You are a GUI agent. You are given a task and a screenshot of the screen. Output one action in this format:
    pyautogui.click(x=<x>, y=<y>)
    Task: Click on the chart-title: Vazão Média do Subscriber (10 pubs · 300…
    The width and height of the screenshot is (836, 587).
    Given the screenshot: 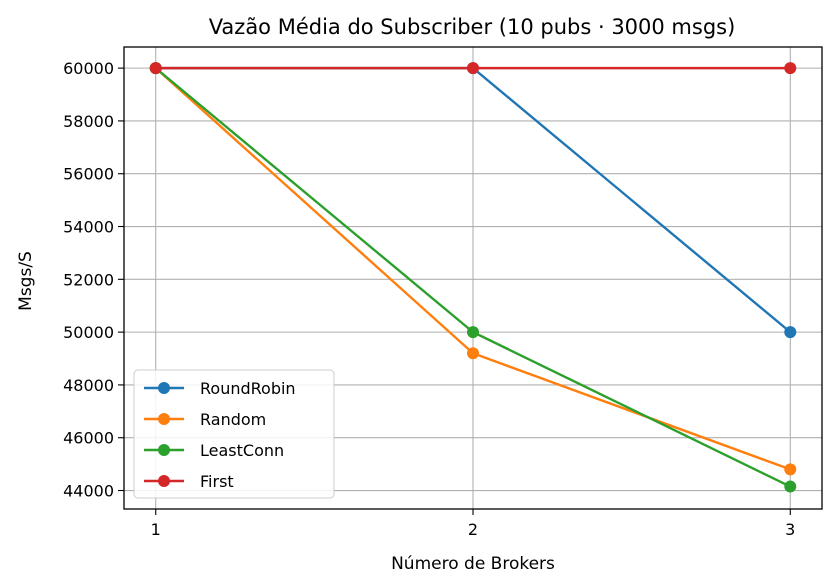 What is the action you would take?
    pyautogui.click(x=472, y=27)
    